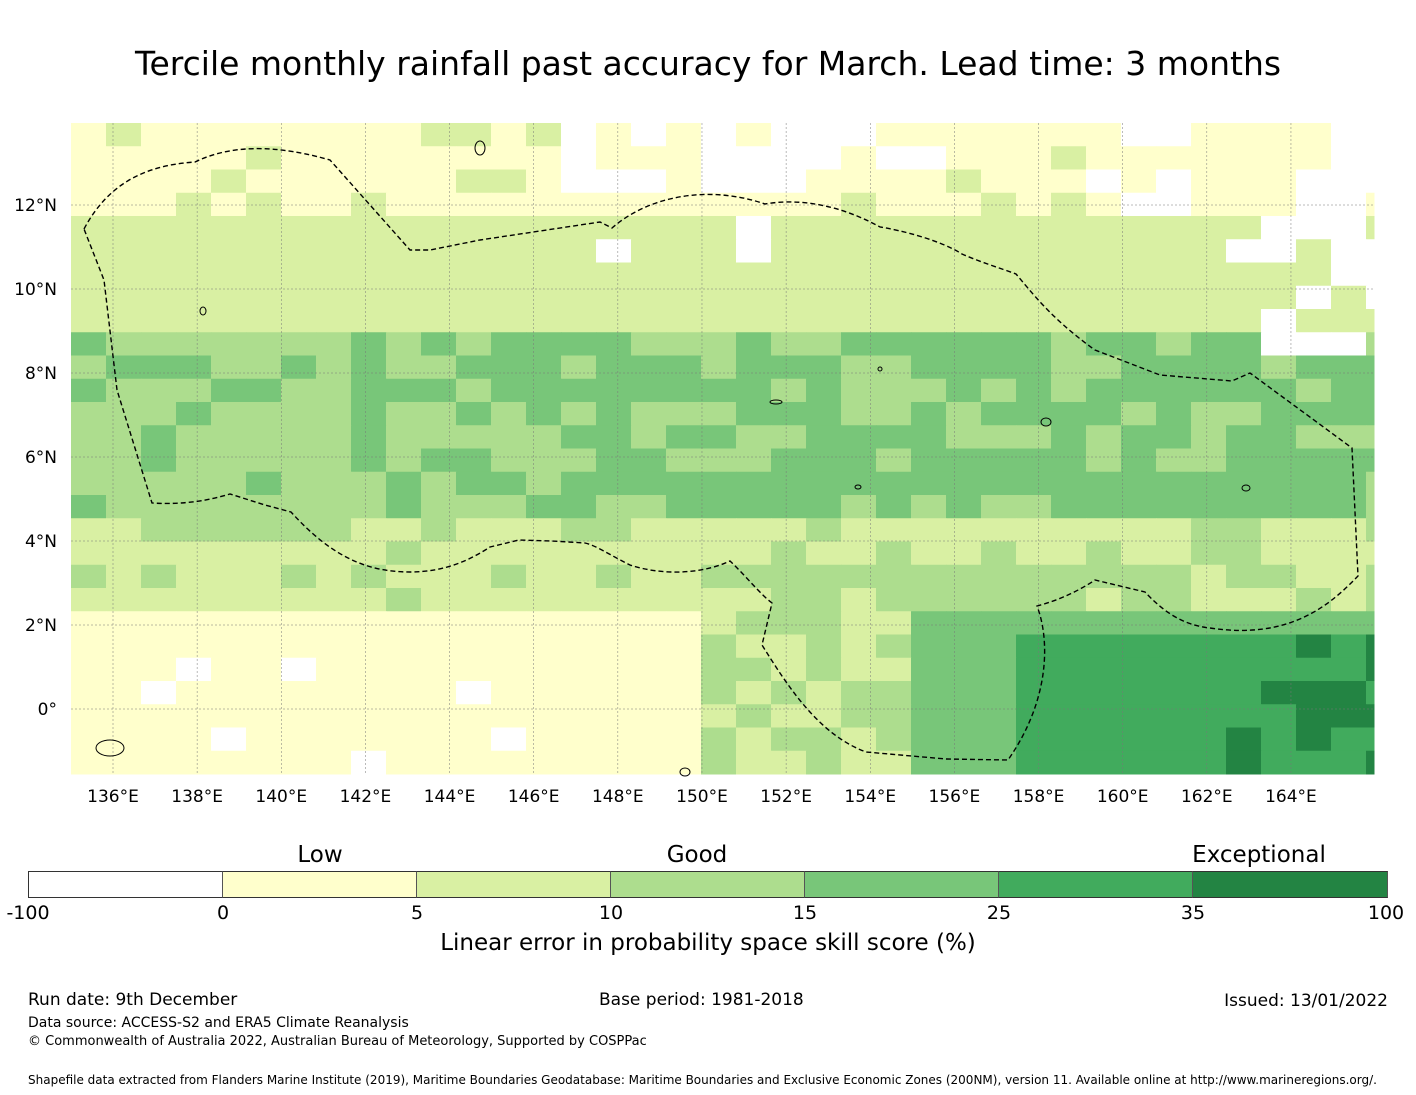 The height and width of the screenshot is (1095, 1416). Describe the element at coordinates (450, 797) in the screenshot. I see `longitude-tick-label: 144°E` at that location.